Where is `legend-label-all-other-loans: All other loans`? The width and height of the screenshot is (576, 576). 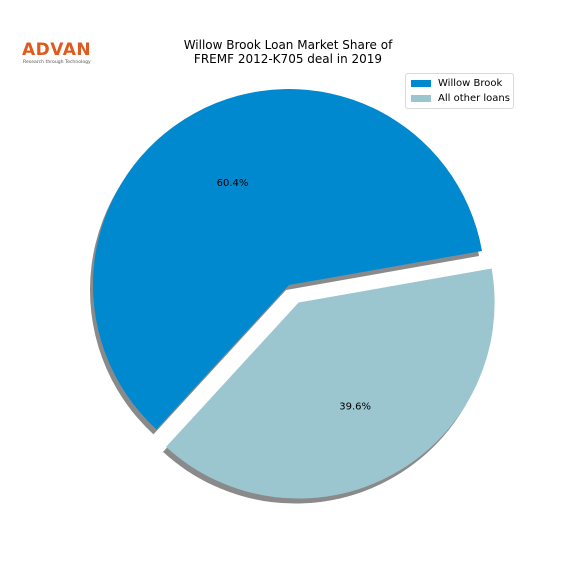 legend-label-all-other-loans: All other loans is located at coordinates (474, 98).